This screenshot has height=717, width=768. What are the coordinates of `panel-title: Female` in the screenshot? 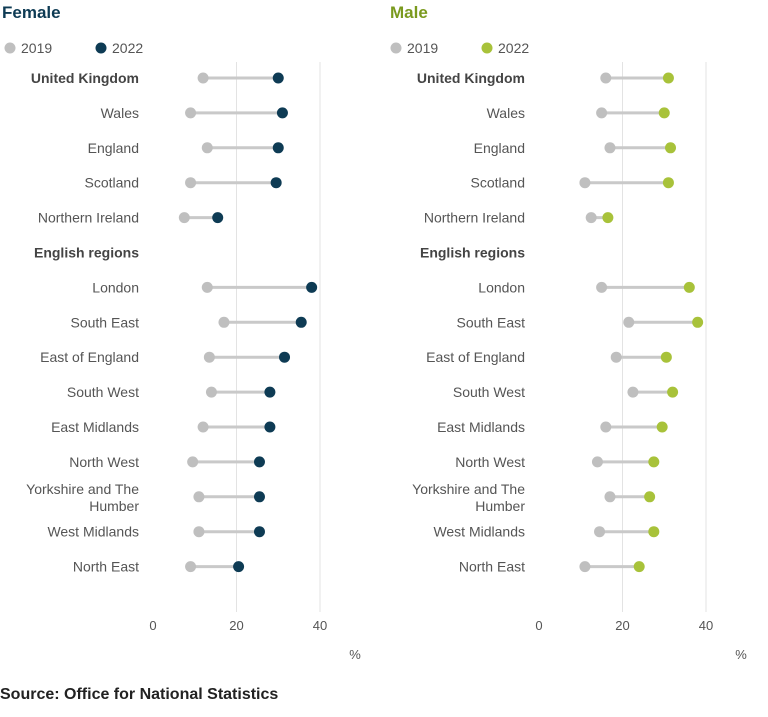 It's located at (31, 12).